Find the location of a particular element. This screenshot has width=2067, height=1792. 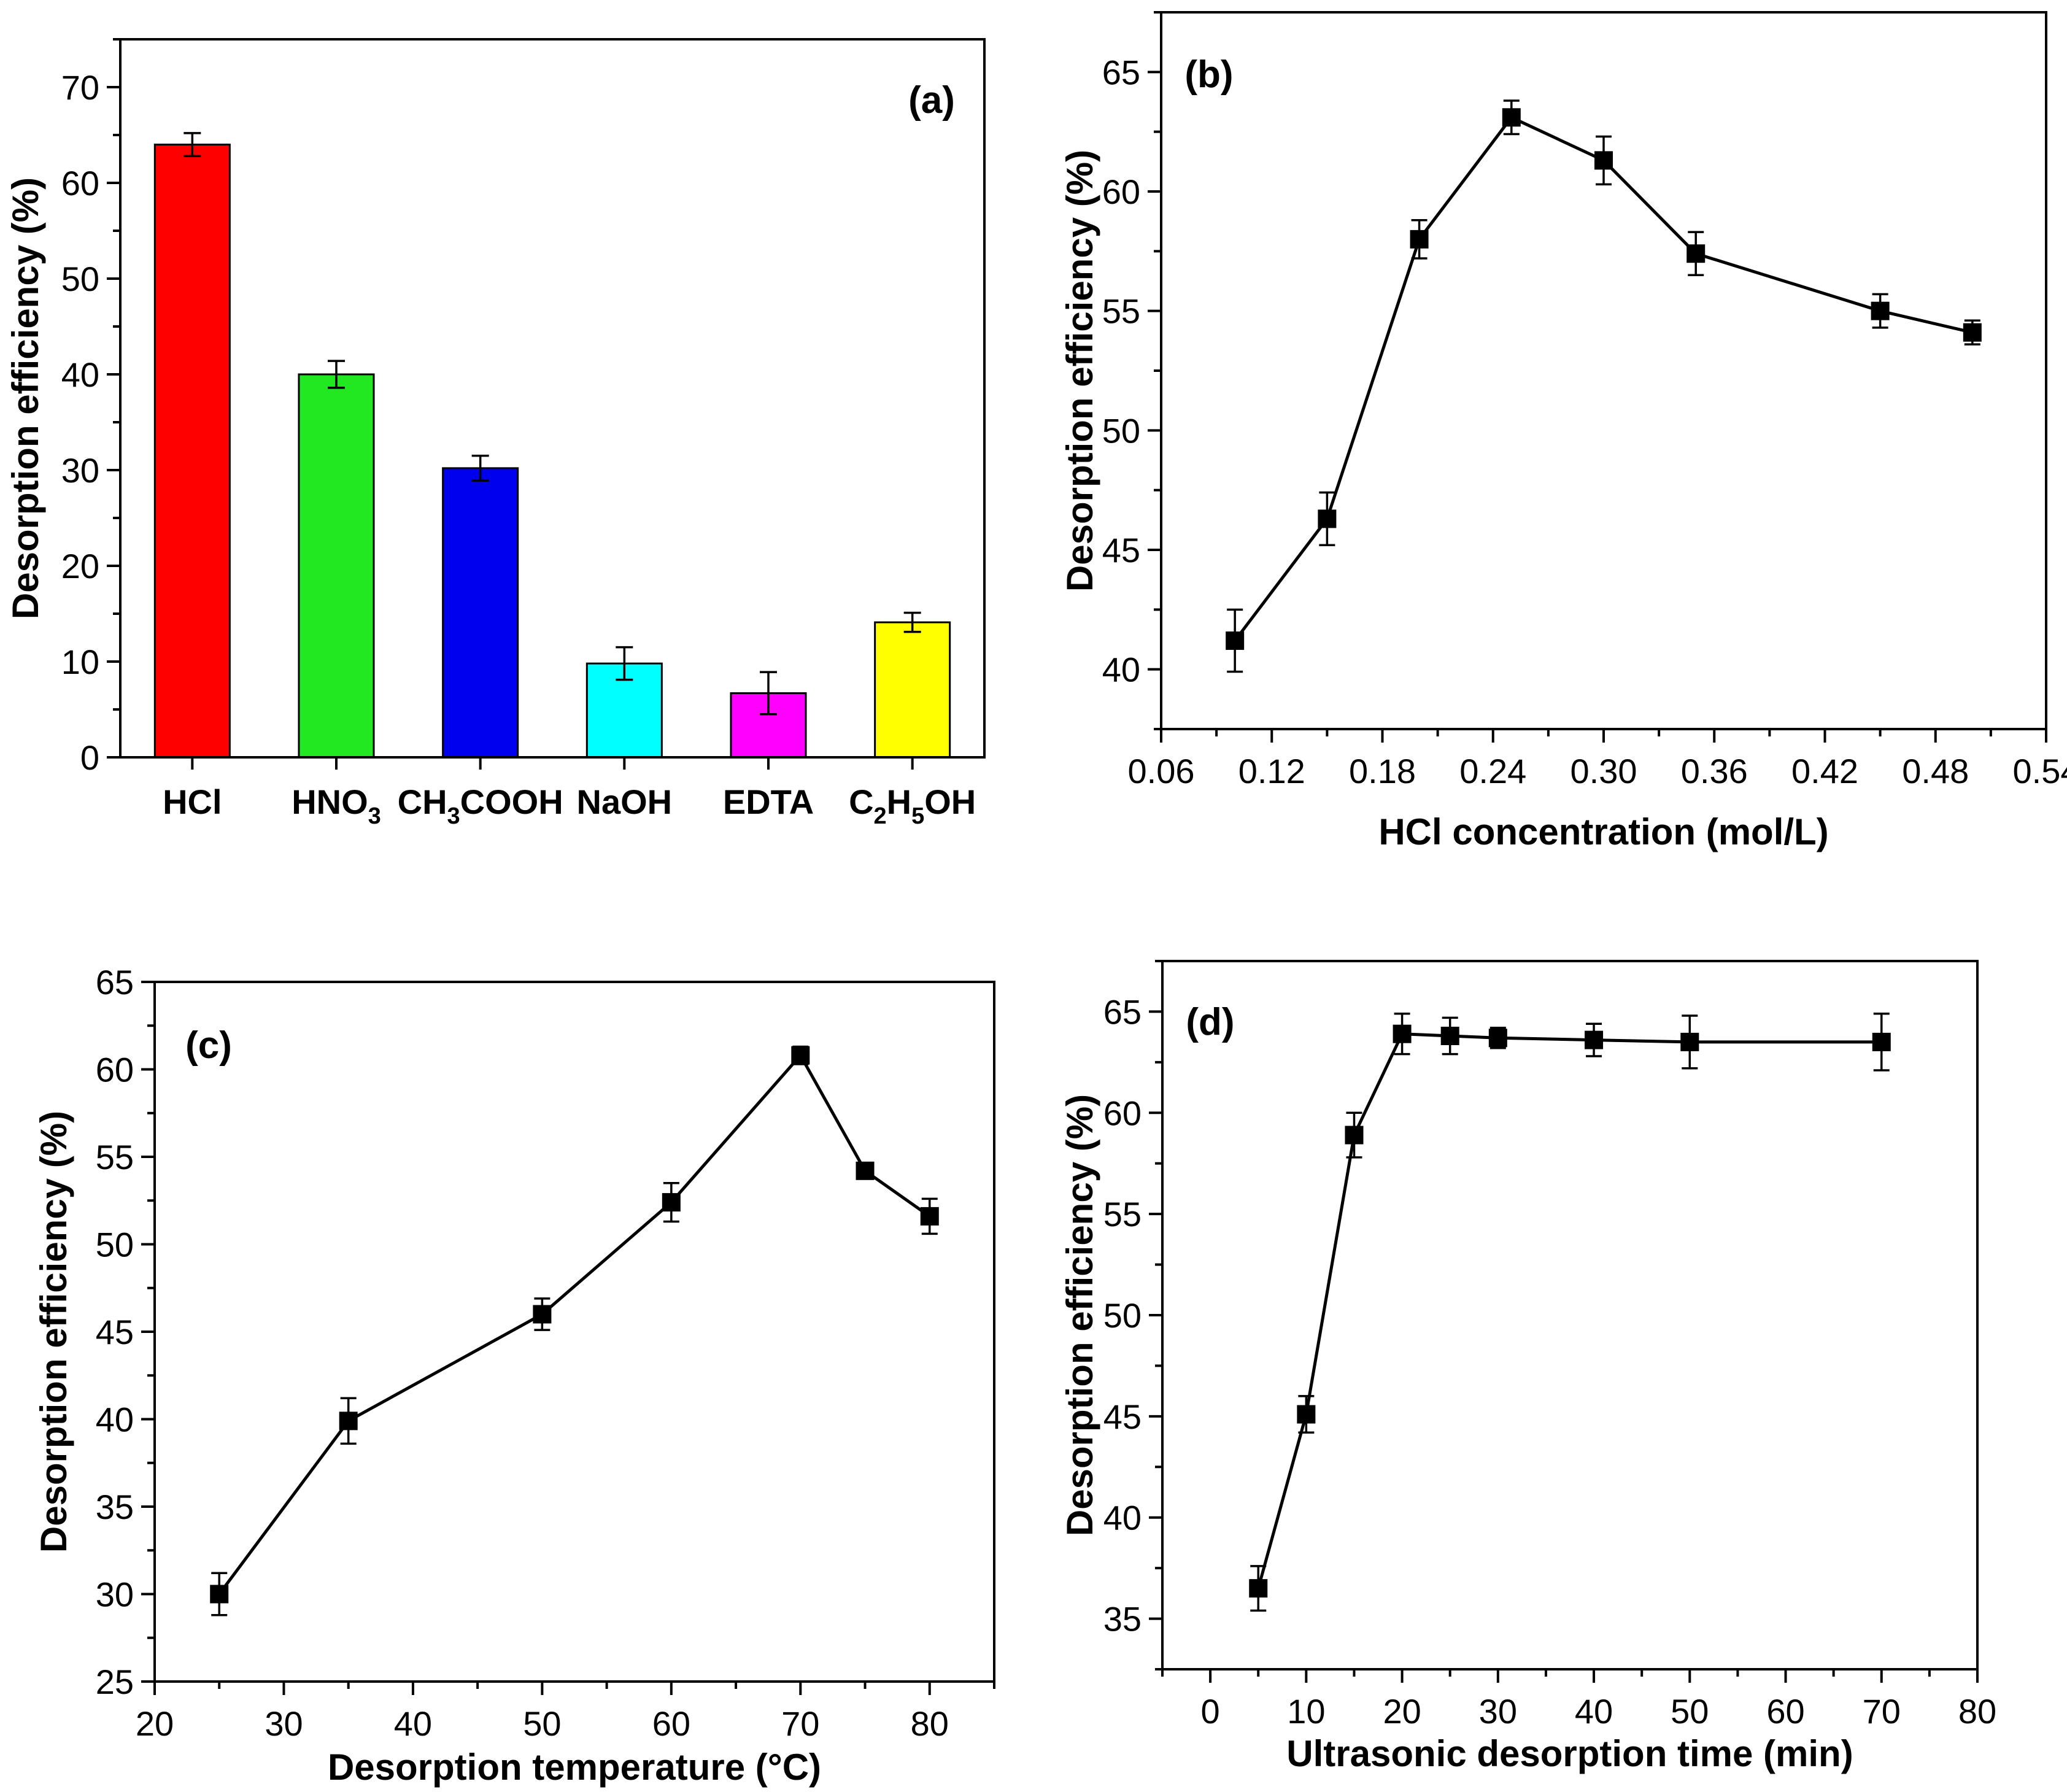

category-label-text: HCl is located at coordinates (192, 801).